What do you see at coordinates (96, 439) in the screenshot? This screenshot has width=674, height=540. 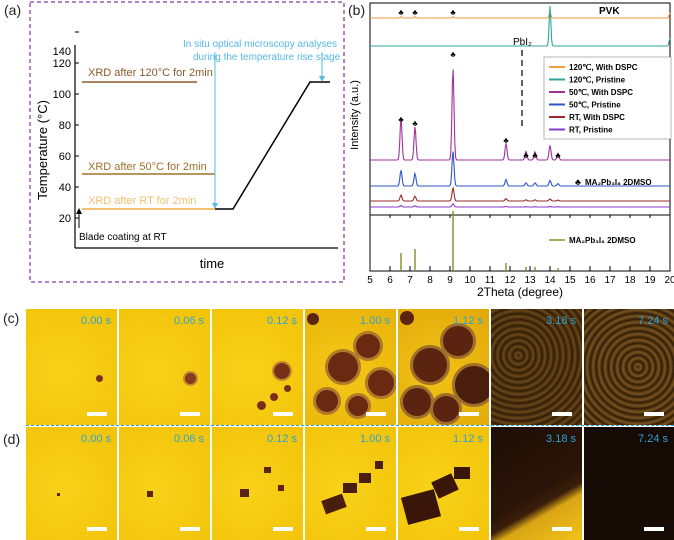 I see `d-time-1: 0.00 s` at bounding box center [96, 439].